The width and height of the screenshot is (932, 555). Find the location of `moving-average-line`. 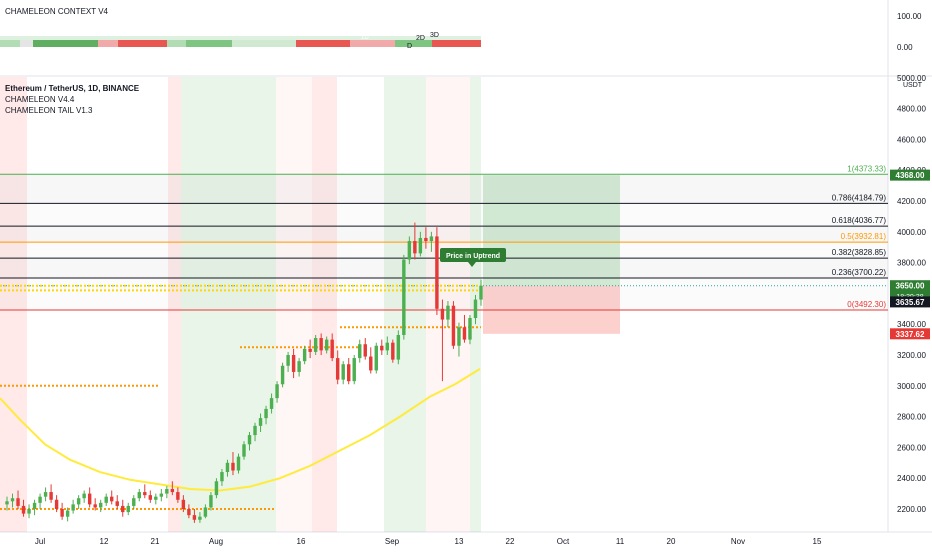

moving-average-line is located at coordinates (240, 430).